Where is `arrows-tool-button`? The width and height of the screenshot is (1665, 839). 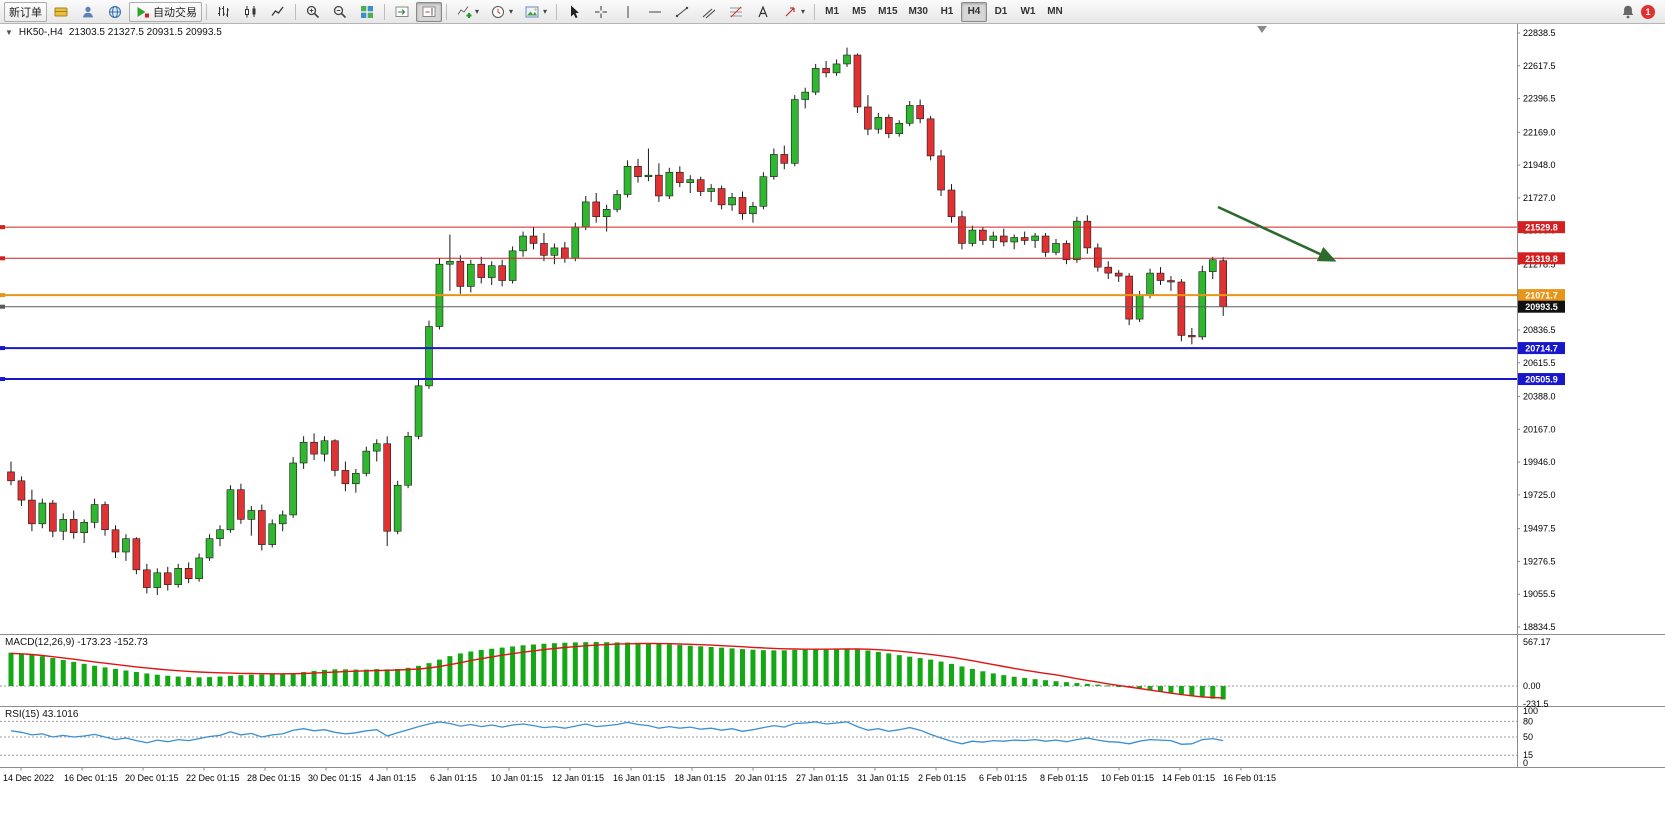
arrows-tool-button is located at coordinates (793, 12).